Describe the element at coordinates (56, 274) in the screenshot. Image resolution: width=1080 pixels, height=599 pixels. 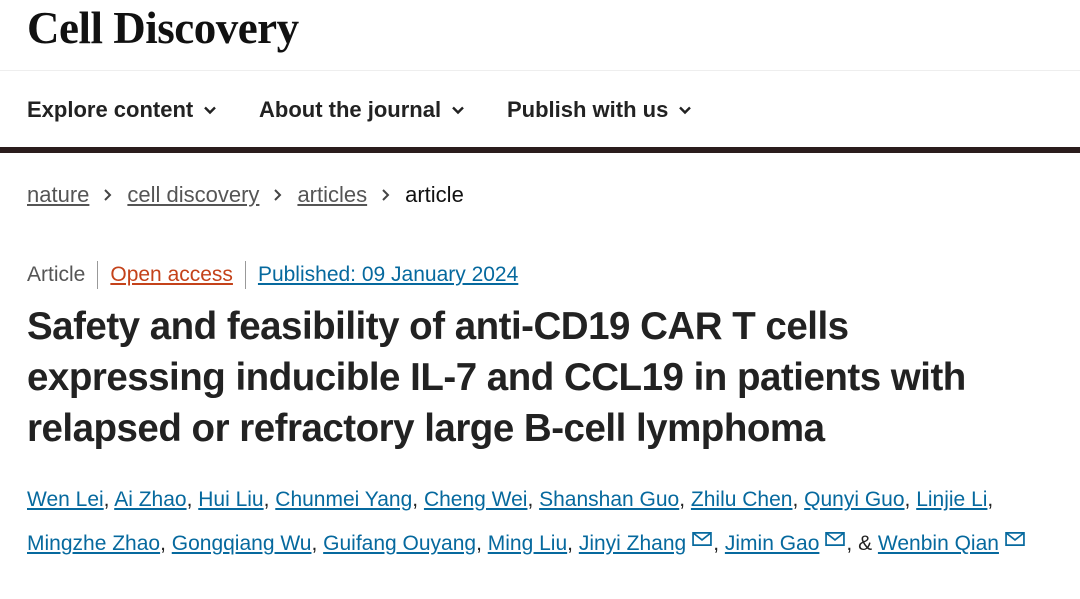
I see `article-type: Article` at that location.